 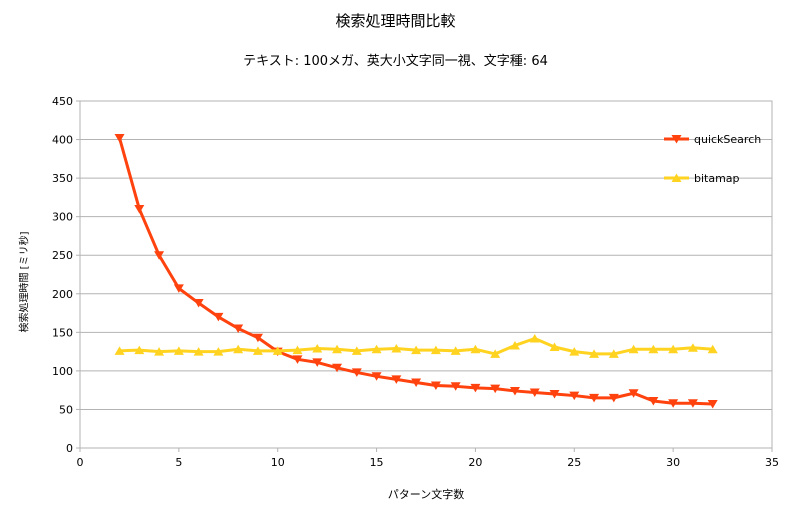 What do you see at coordinates (66, 409) in the screenshot?
I see `y-tick-label: 50` at bounding box center [66, 409].